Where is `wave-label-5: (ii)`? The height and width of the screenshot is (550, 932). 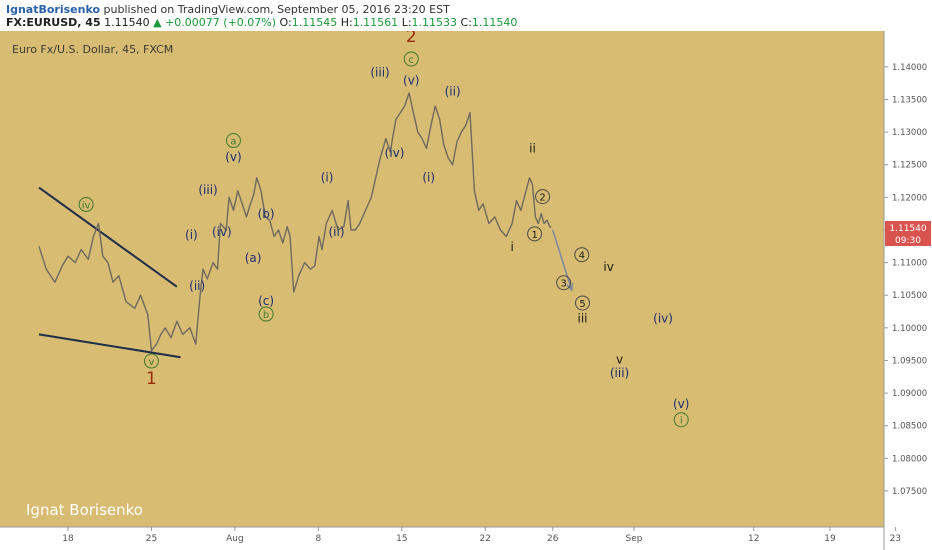 wave-label-5: (ii) is located at coordinates (197, 286).